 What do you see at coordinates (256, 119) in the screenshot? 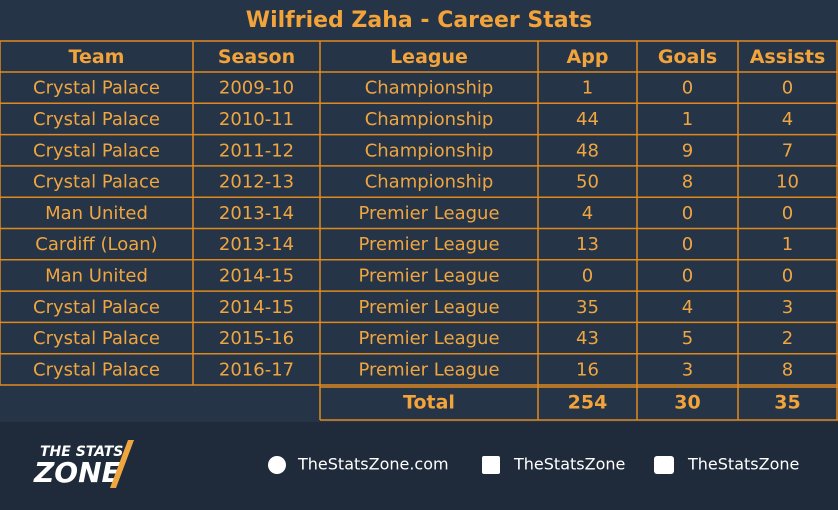
I see `table-cell: 2010-11` at bounding box center [256, 119].